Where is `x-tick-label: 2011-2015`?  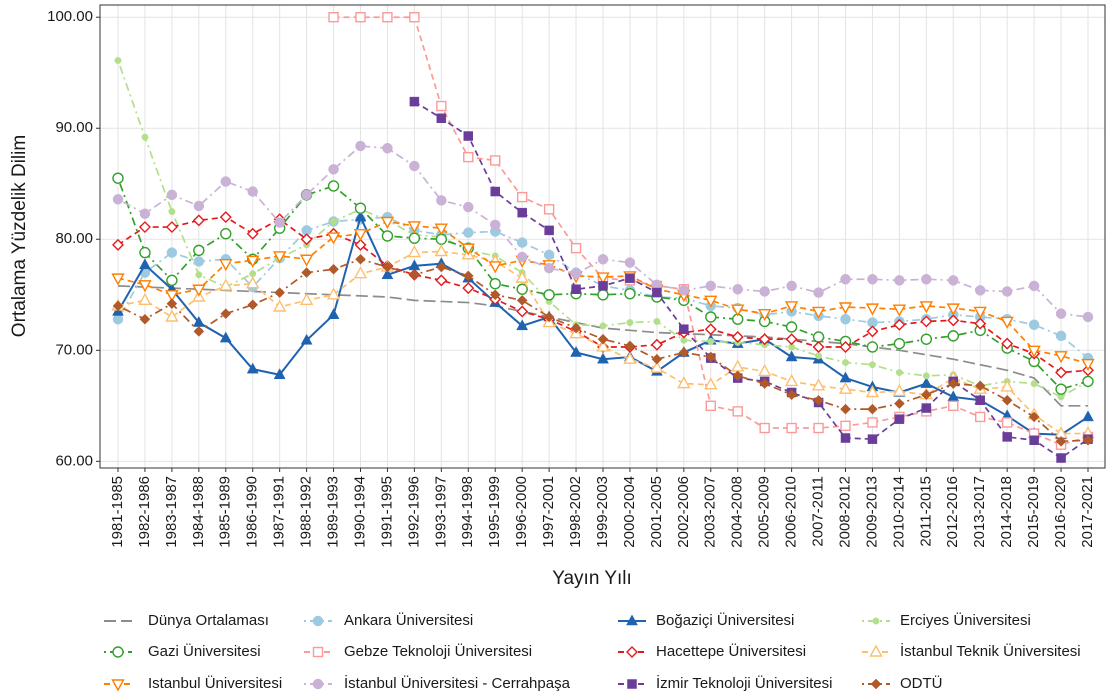 x-tick-label: 2011-2015 is located at coordinates (925, 511).